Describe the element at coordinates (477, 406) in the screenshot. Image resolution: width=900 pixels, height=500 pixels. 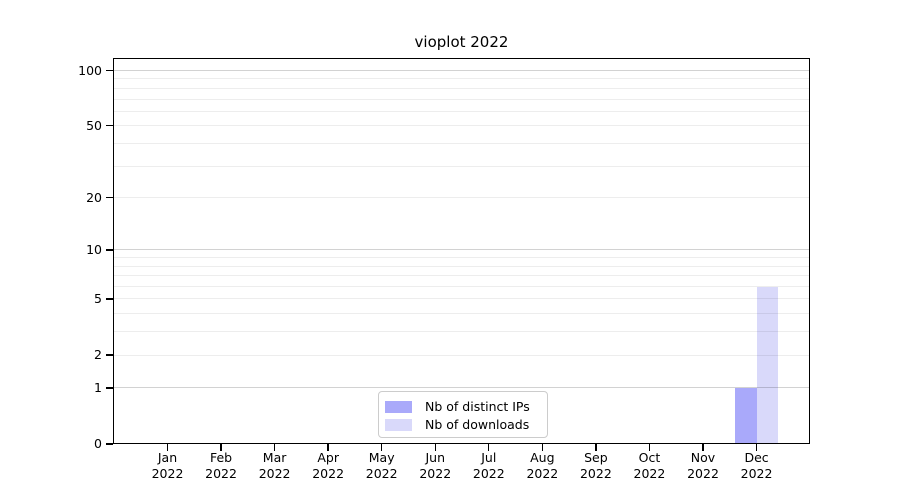
I see `legend-label-distinct-ips: Nb of distinct IPs` at that location.